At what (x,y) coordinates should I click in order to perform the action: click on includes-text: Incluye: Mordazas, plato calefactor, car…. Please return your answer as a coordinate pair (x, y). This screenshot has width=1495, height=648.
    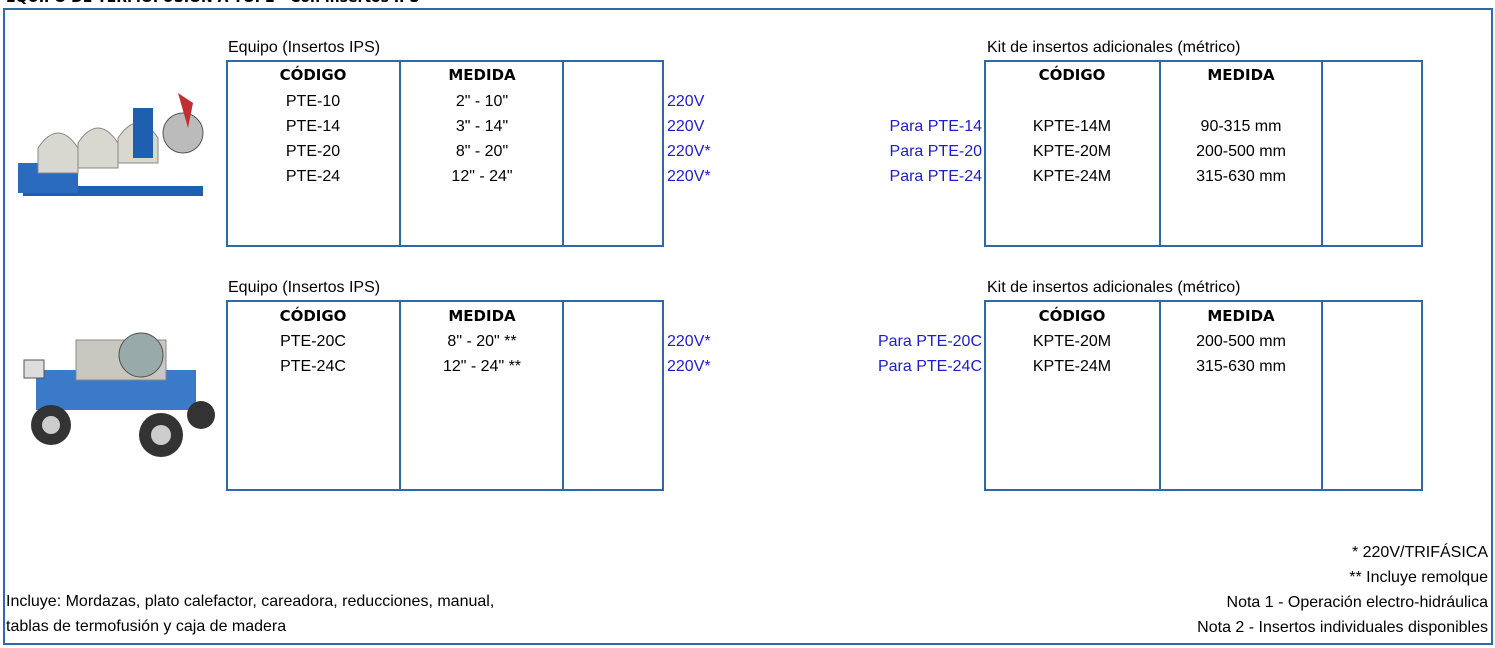
    Looking at the image, I should click on (250, 601).